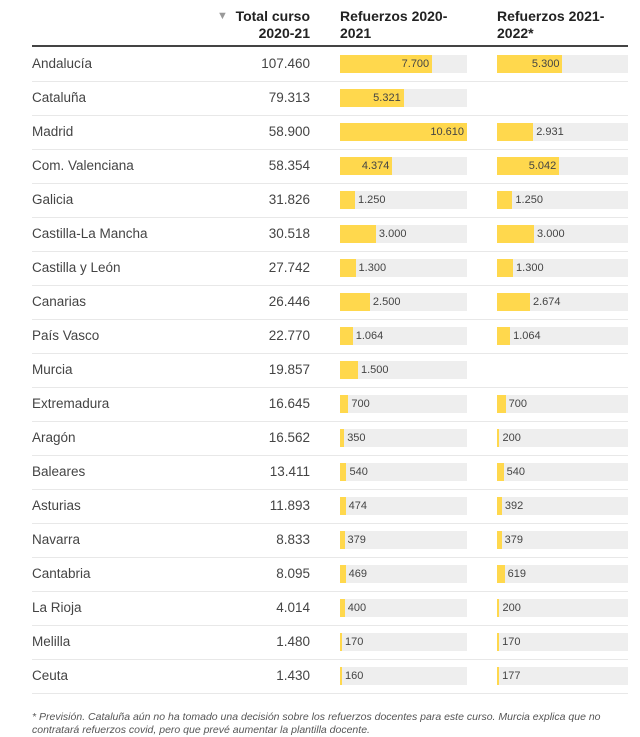  I want to click on table-row: Canarias 26.446 2.500 2.674, so click(330, 302).